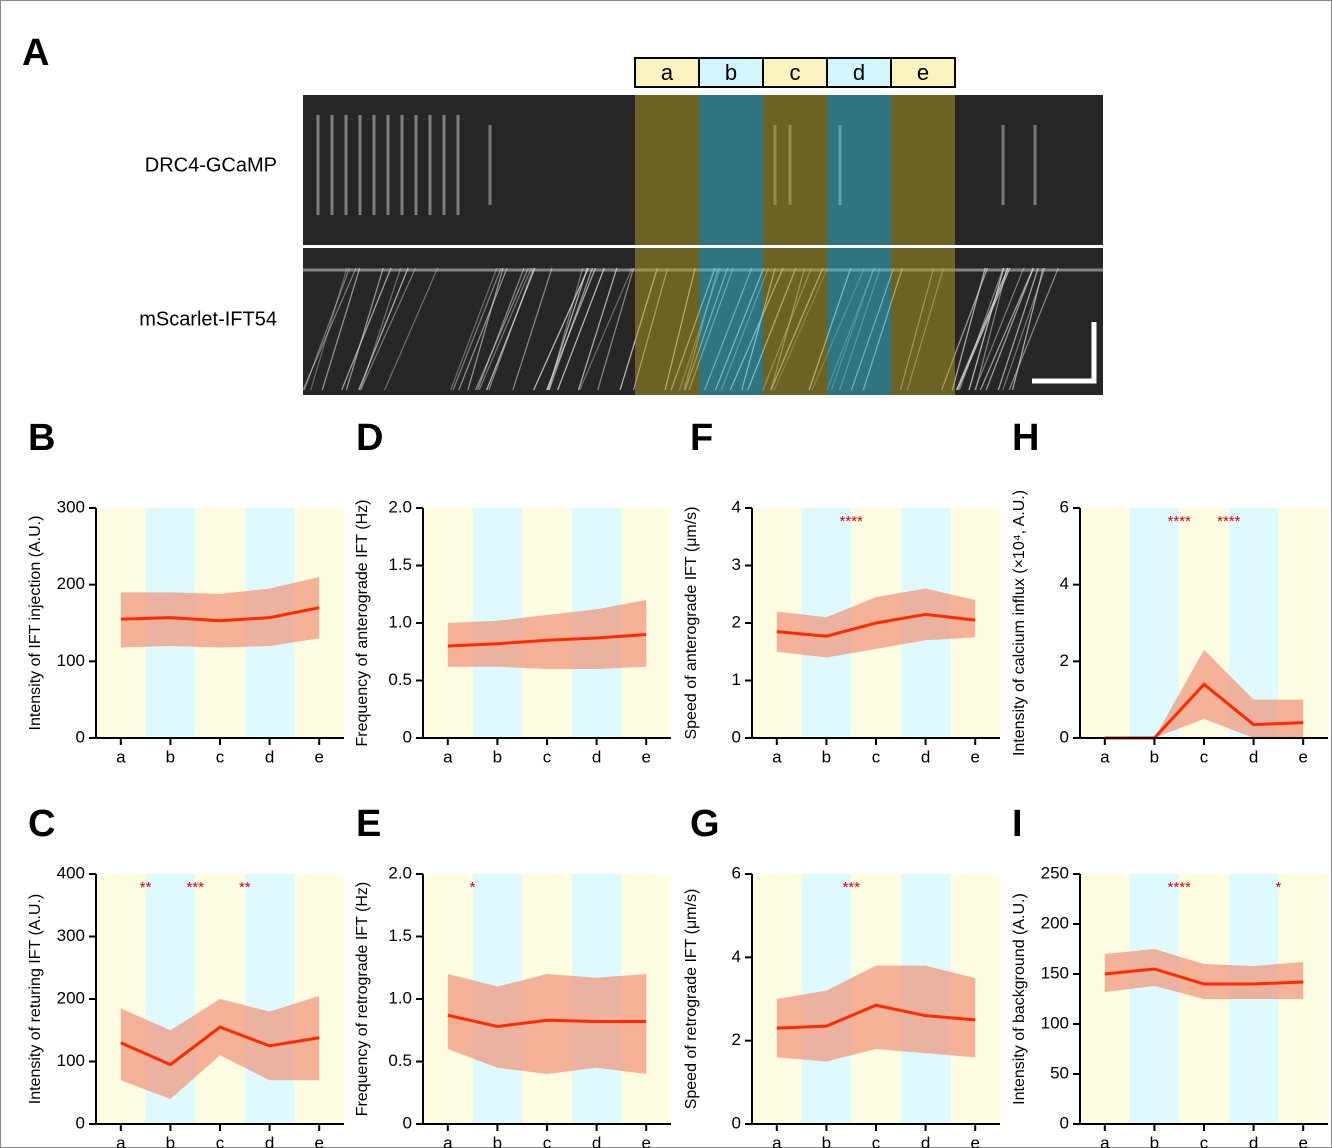  I want to click on y-axis-label: Intensity of returing IFT (A.U.), so click(35, 999).